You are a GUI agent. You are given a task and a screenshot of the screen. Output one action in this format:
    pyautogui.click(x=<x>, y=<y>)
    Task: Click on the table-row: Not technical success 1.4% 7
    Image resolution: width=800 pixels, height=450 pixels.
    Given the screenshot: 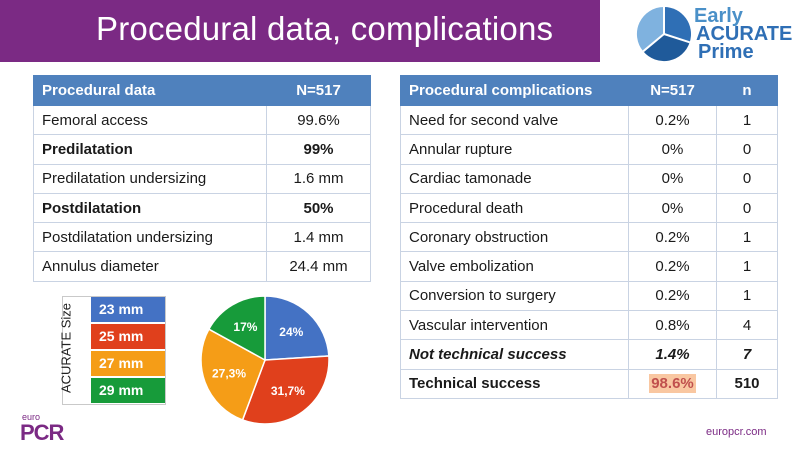 What is the action you would take?
    pyautogui.click(x=589, y=354)
    